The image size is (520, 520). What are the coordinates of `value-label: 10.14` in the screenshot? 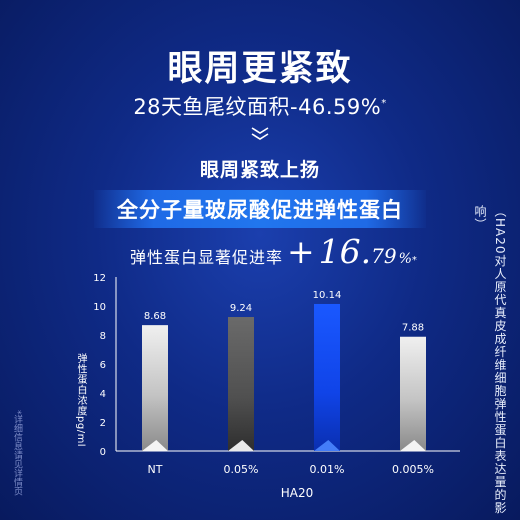 It's located at (327, 295).